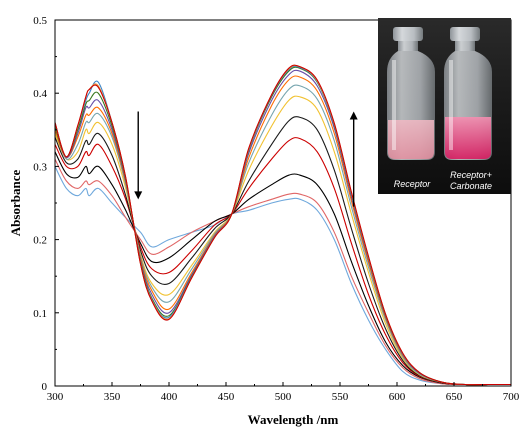 This screenshot has height=427, width=521. I want to click on x-tick-label: 650, so click(454, 397).